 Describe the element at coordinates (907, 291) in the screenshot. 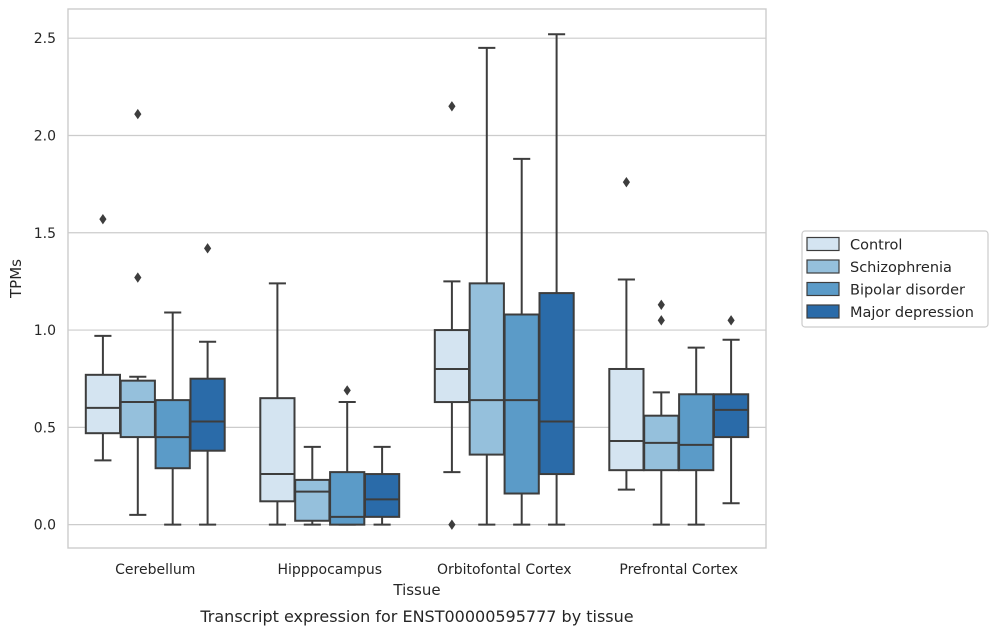

I see `legend-label: Bipolar disorder` at that location.